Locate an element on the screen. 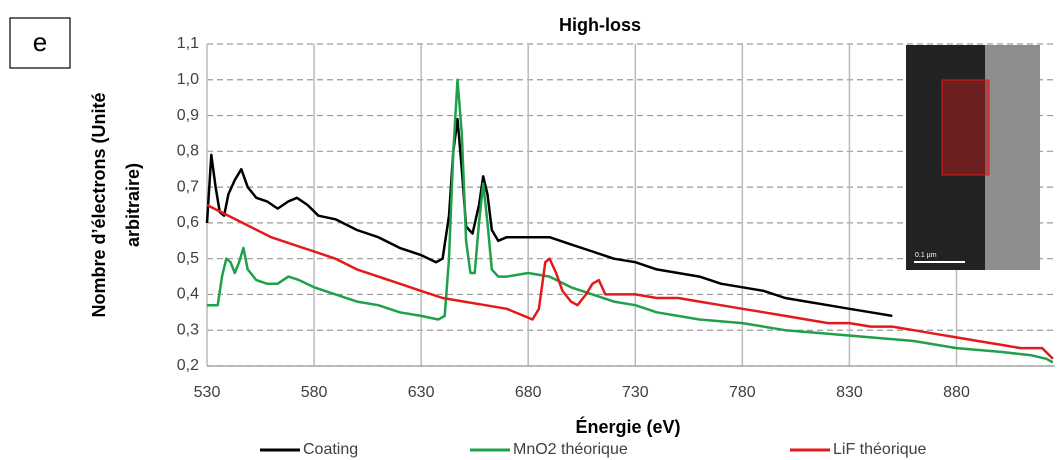 Image resolution: width=1059 pixels, height=460 pixels. x-tick-label: 680 is located at coordinates (528, 392).